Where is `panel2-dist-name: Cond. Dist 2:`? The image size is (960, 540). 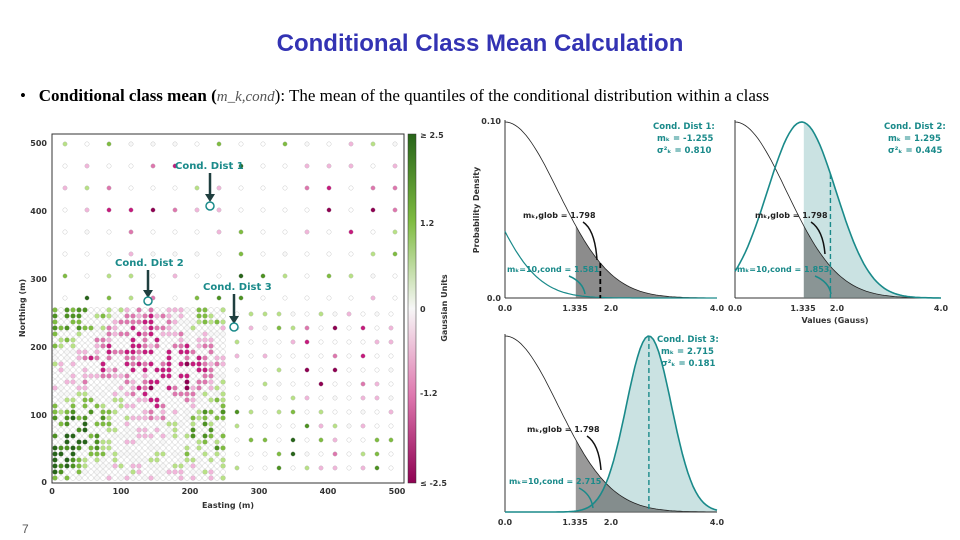
panel2-dist-name: Cond. Dist 2: is located at coordinates (915, 127).